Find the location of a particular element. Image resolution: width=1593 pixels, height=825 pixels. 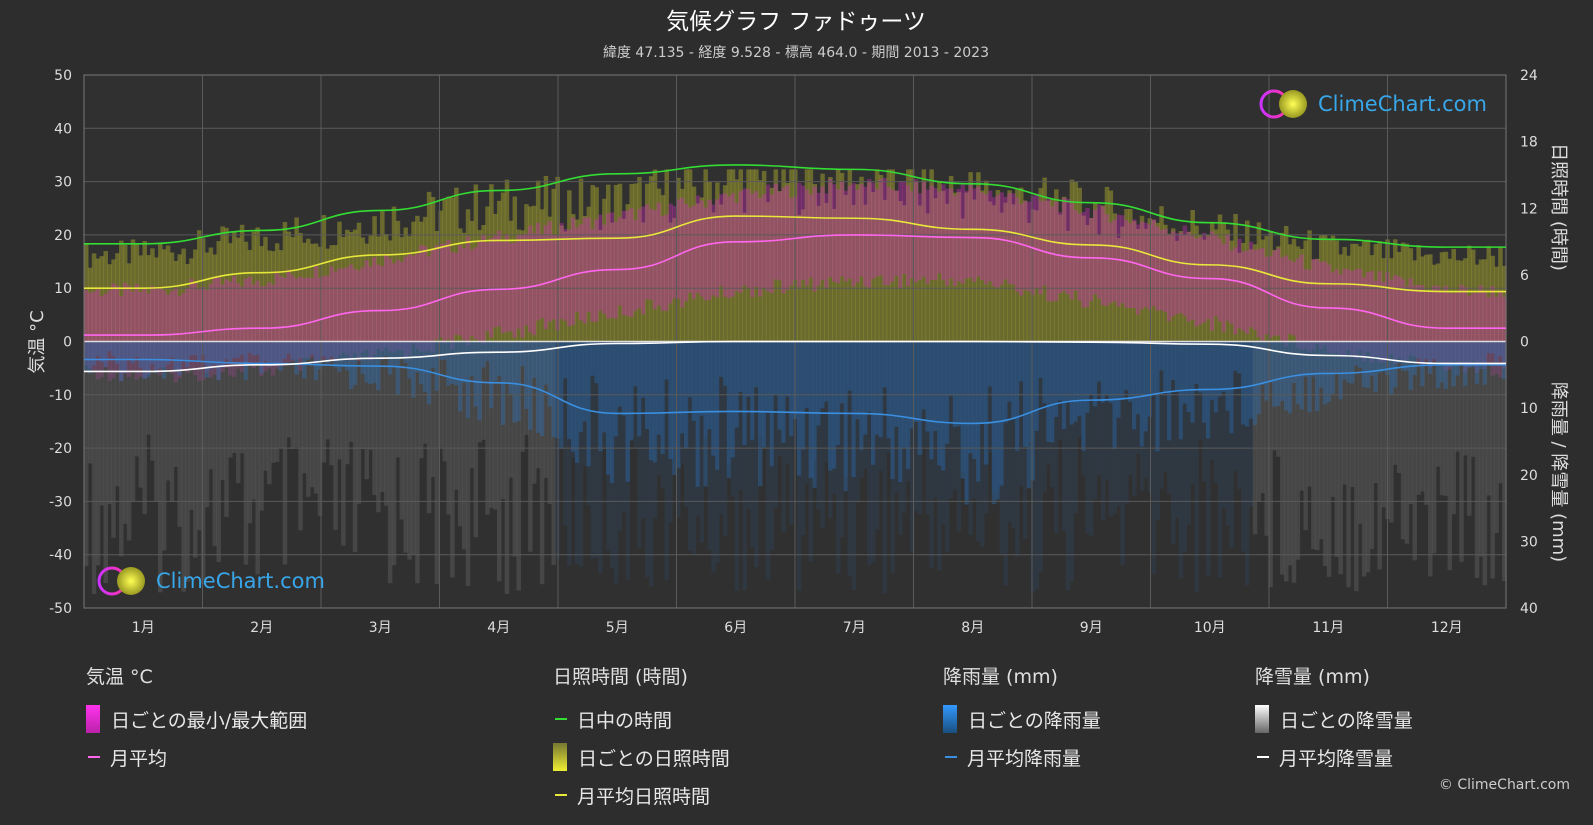

legend-item: 月平均 is located at coordinates (196, 757).